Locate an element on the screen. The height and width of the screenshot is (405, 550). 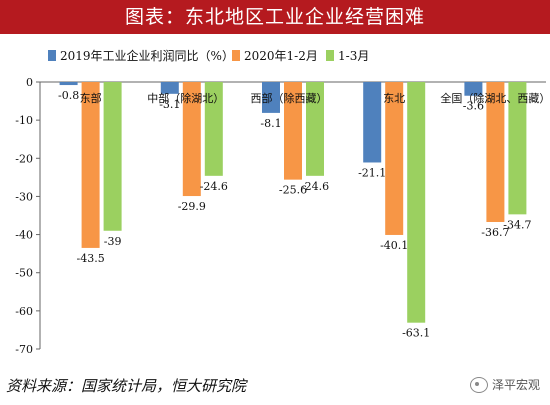
data-label: -3.6 is located at coordinates (473, 106).